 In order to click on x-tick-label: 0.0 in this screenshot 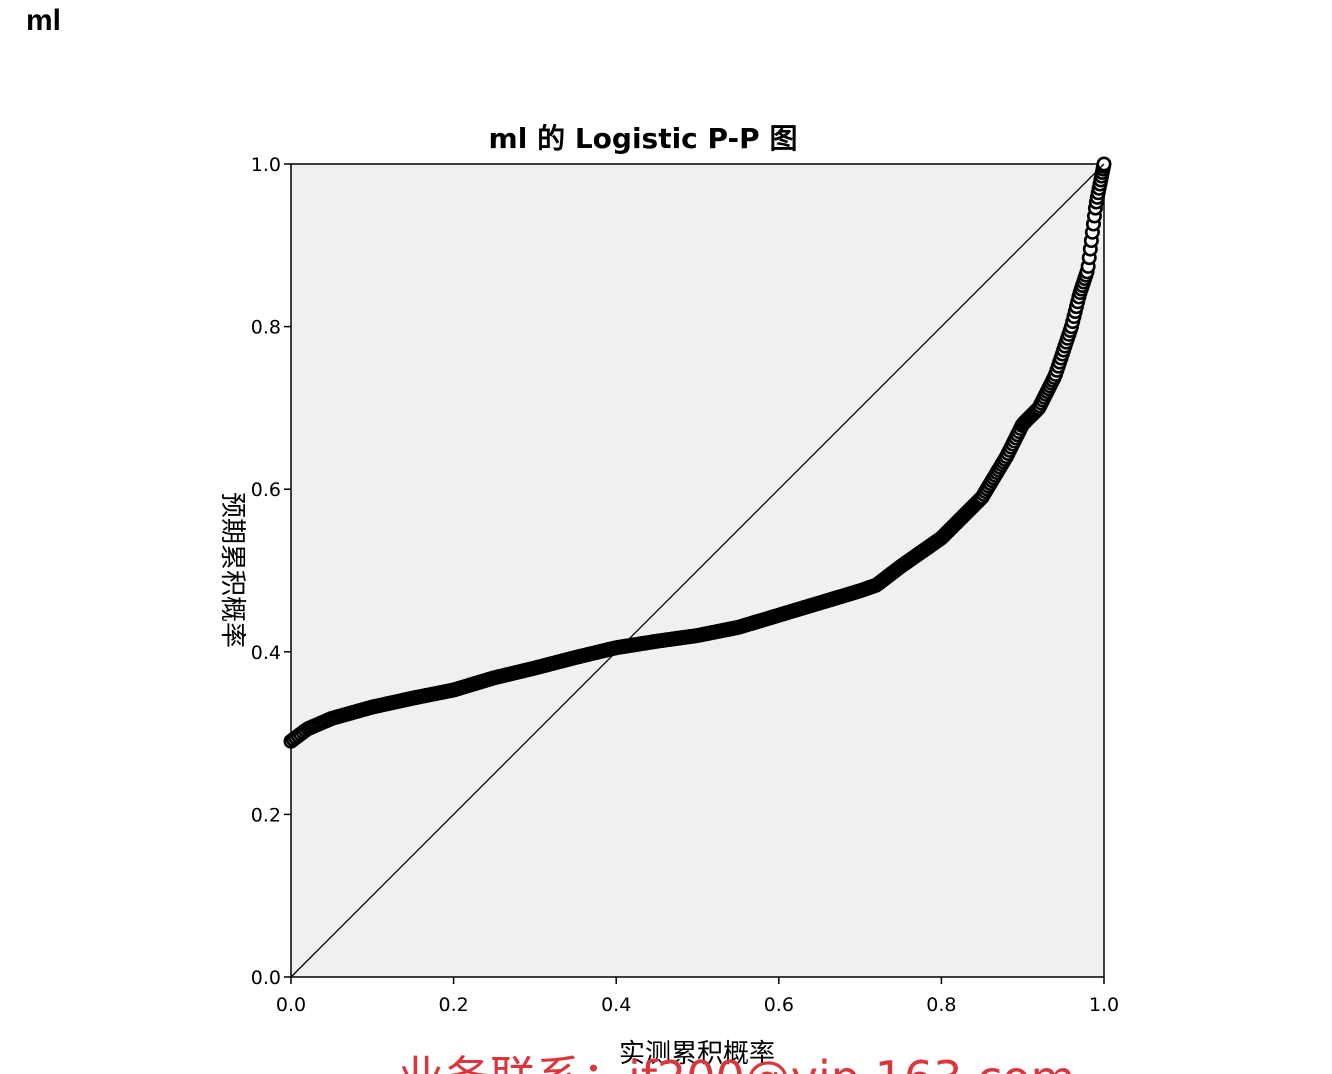, I will do `click(291, 1005)`.